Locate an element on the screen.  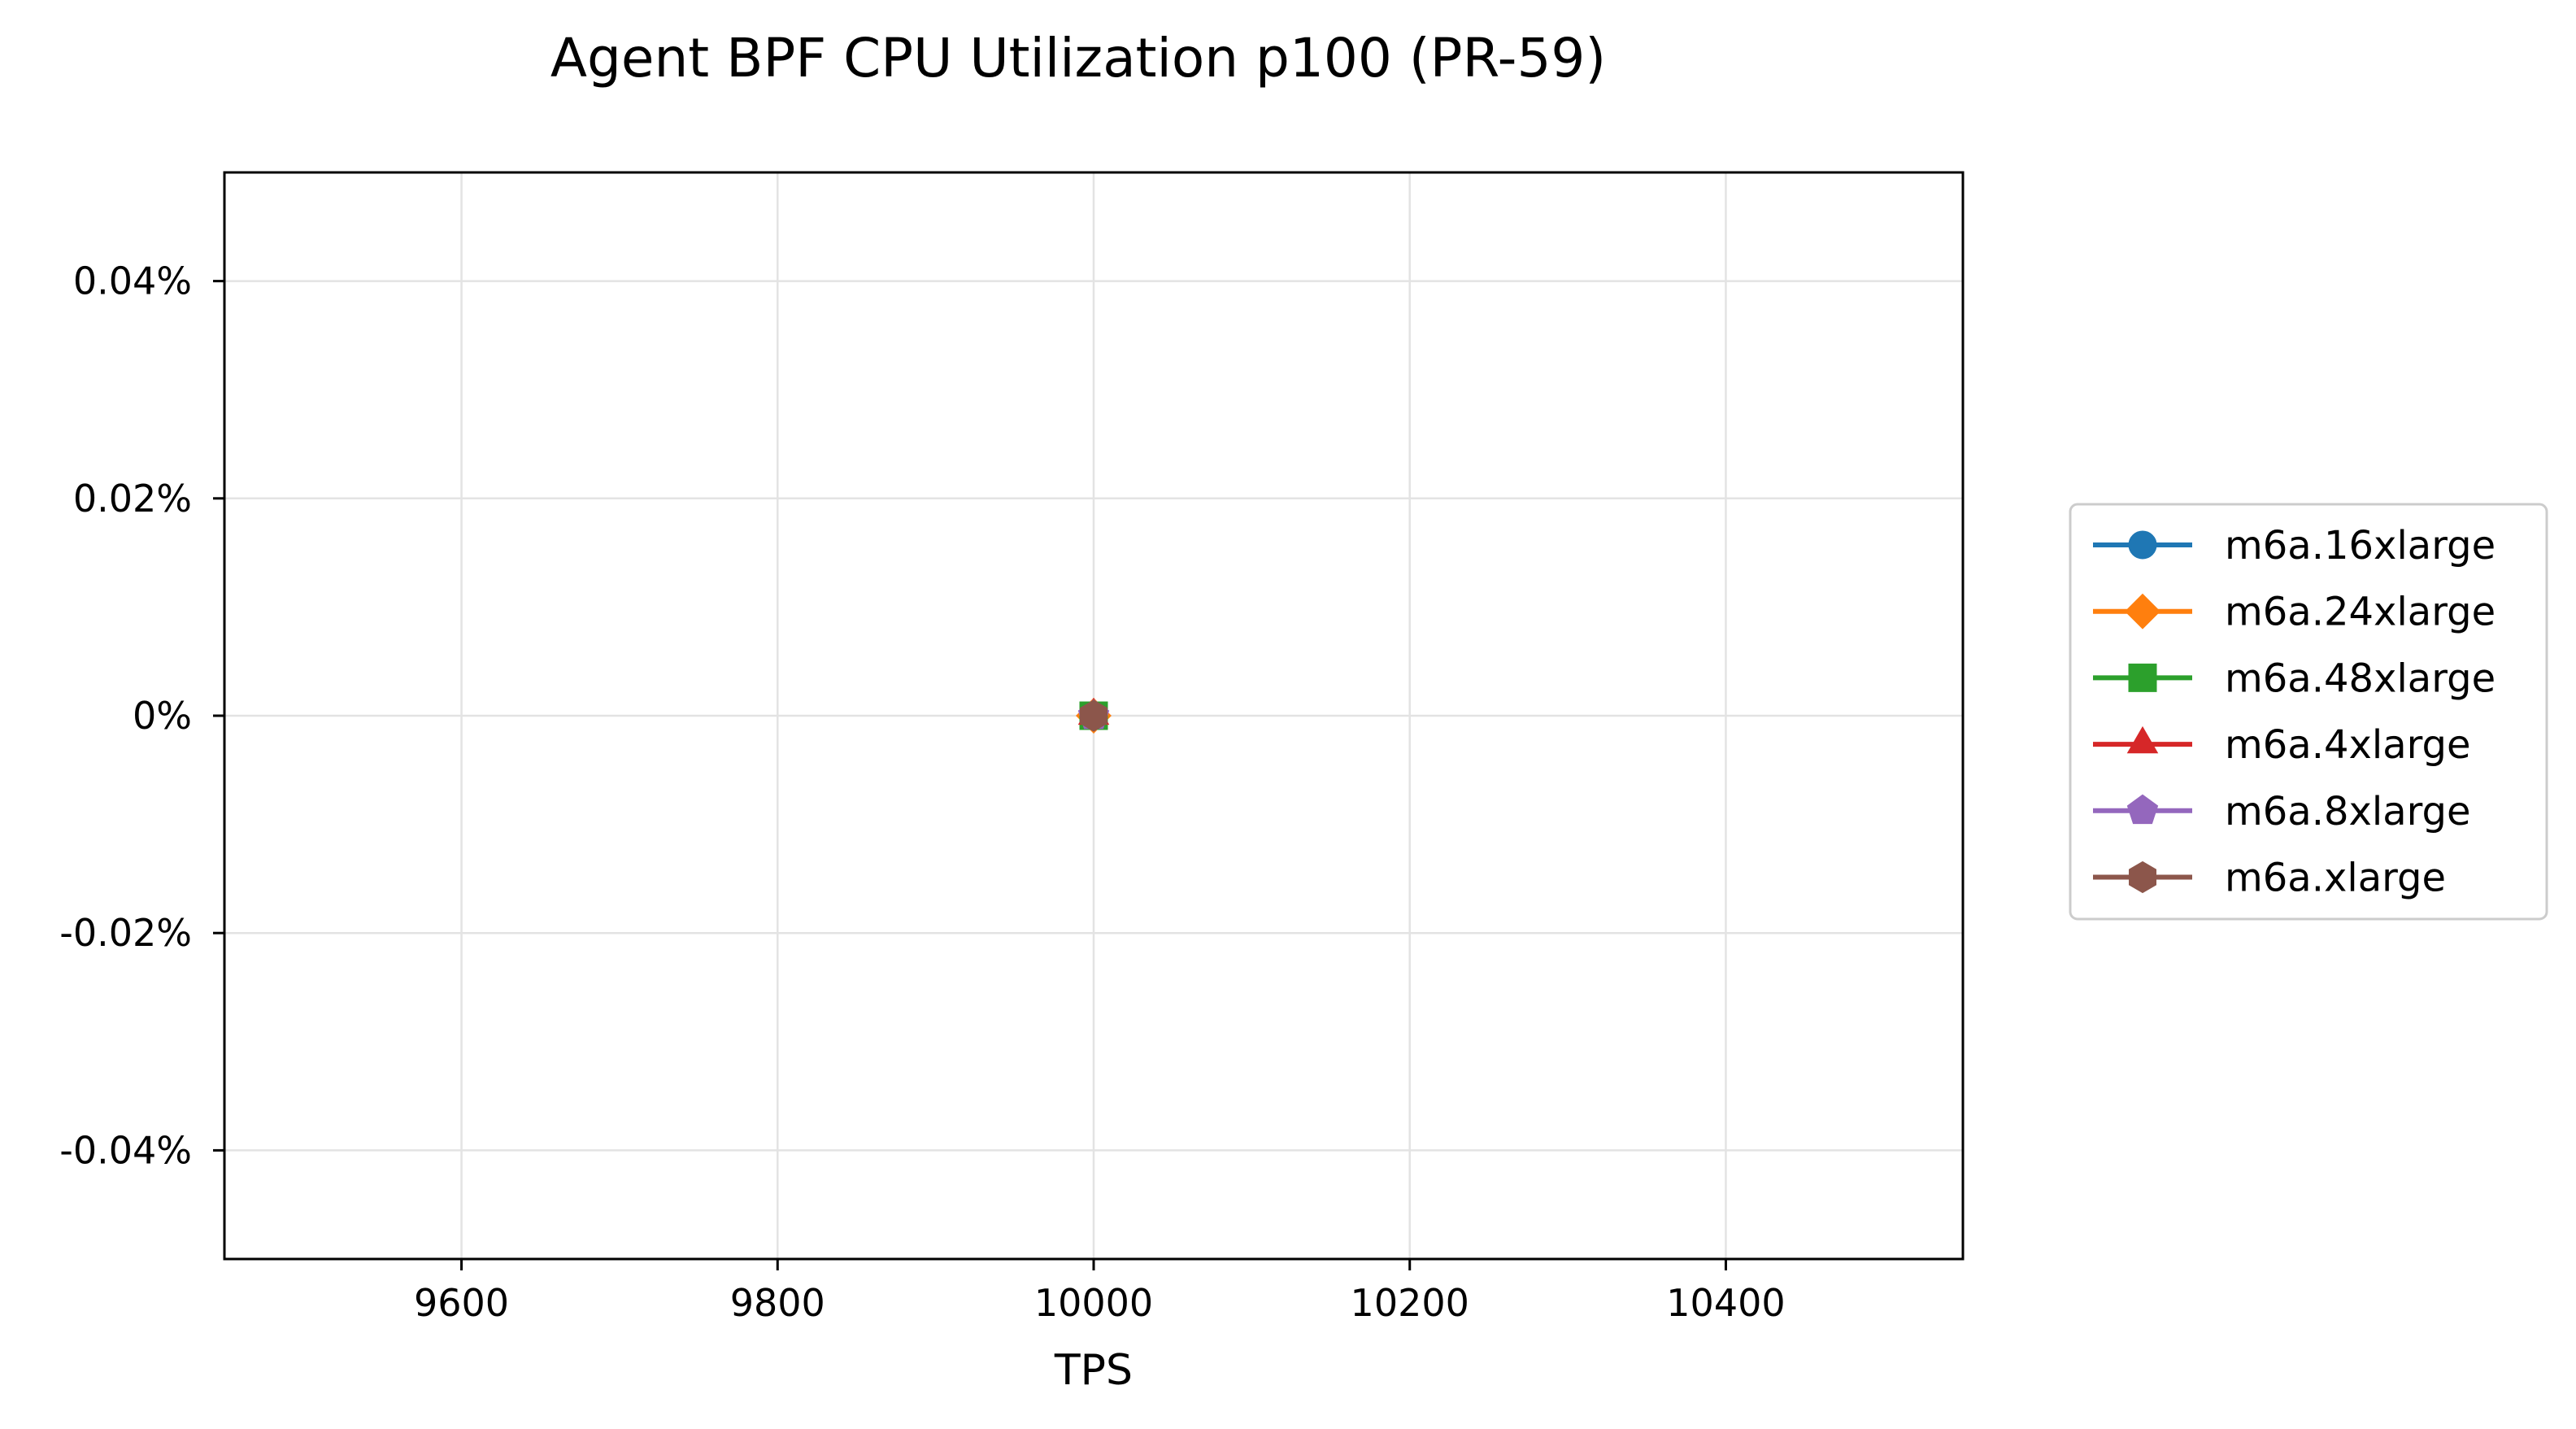
y-tick-label: -0.02% is located at coordinates (126, 933).